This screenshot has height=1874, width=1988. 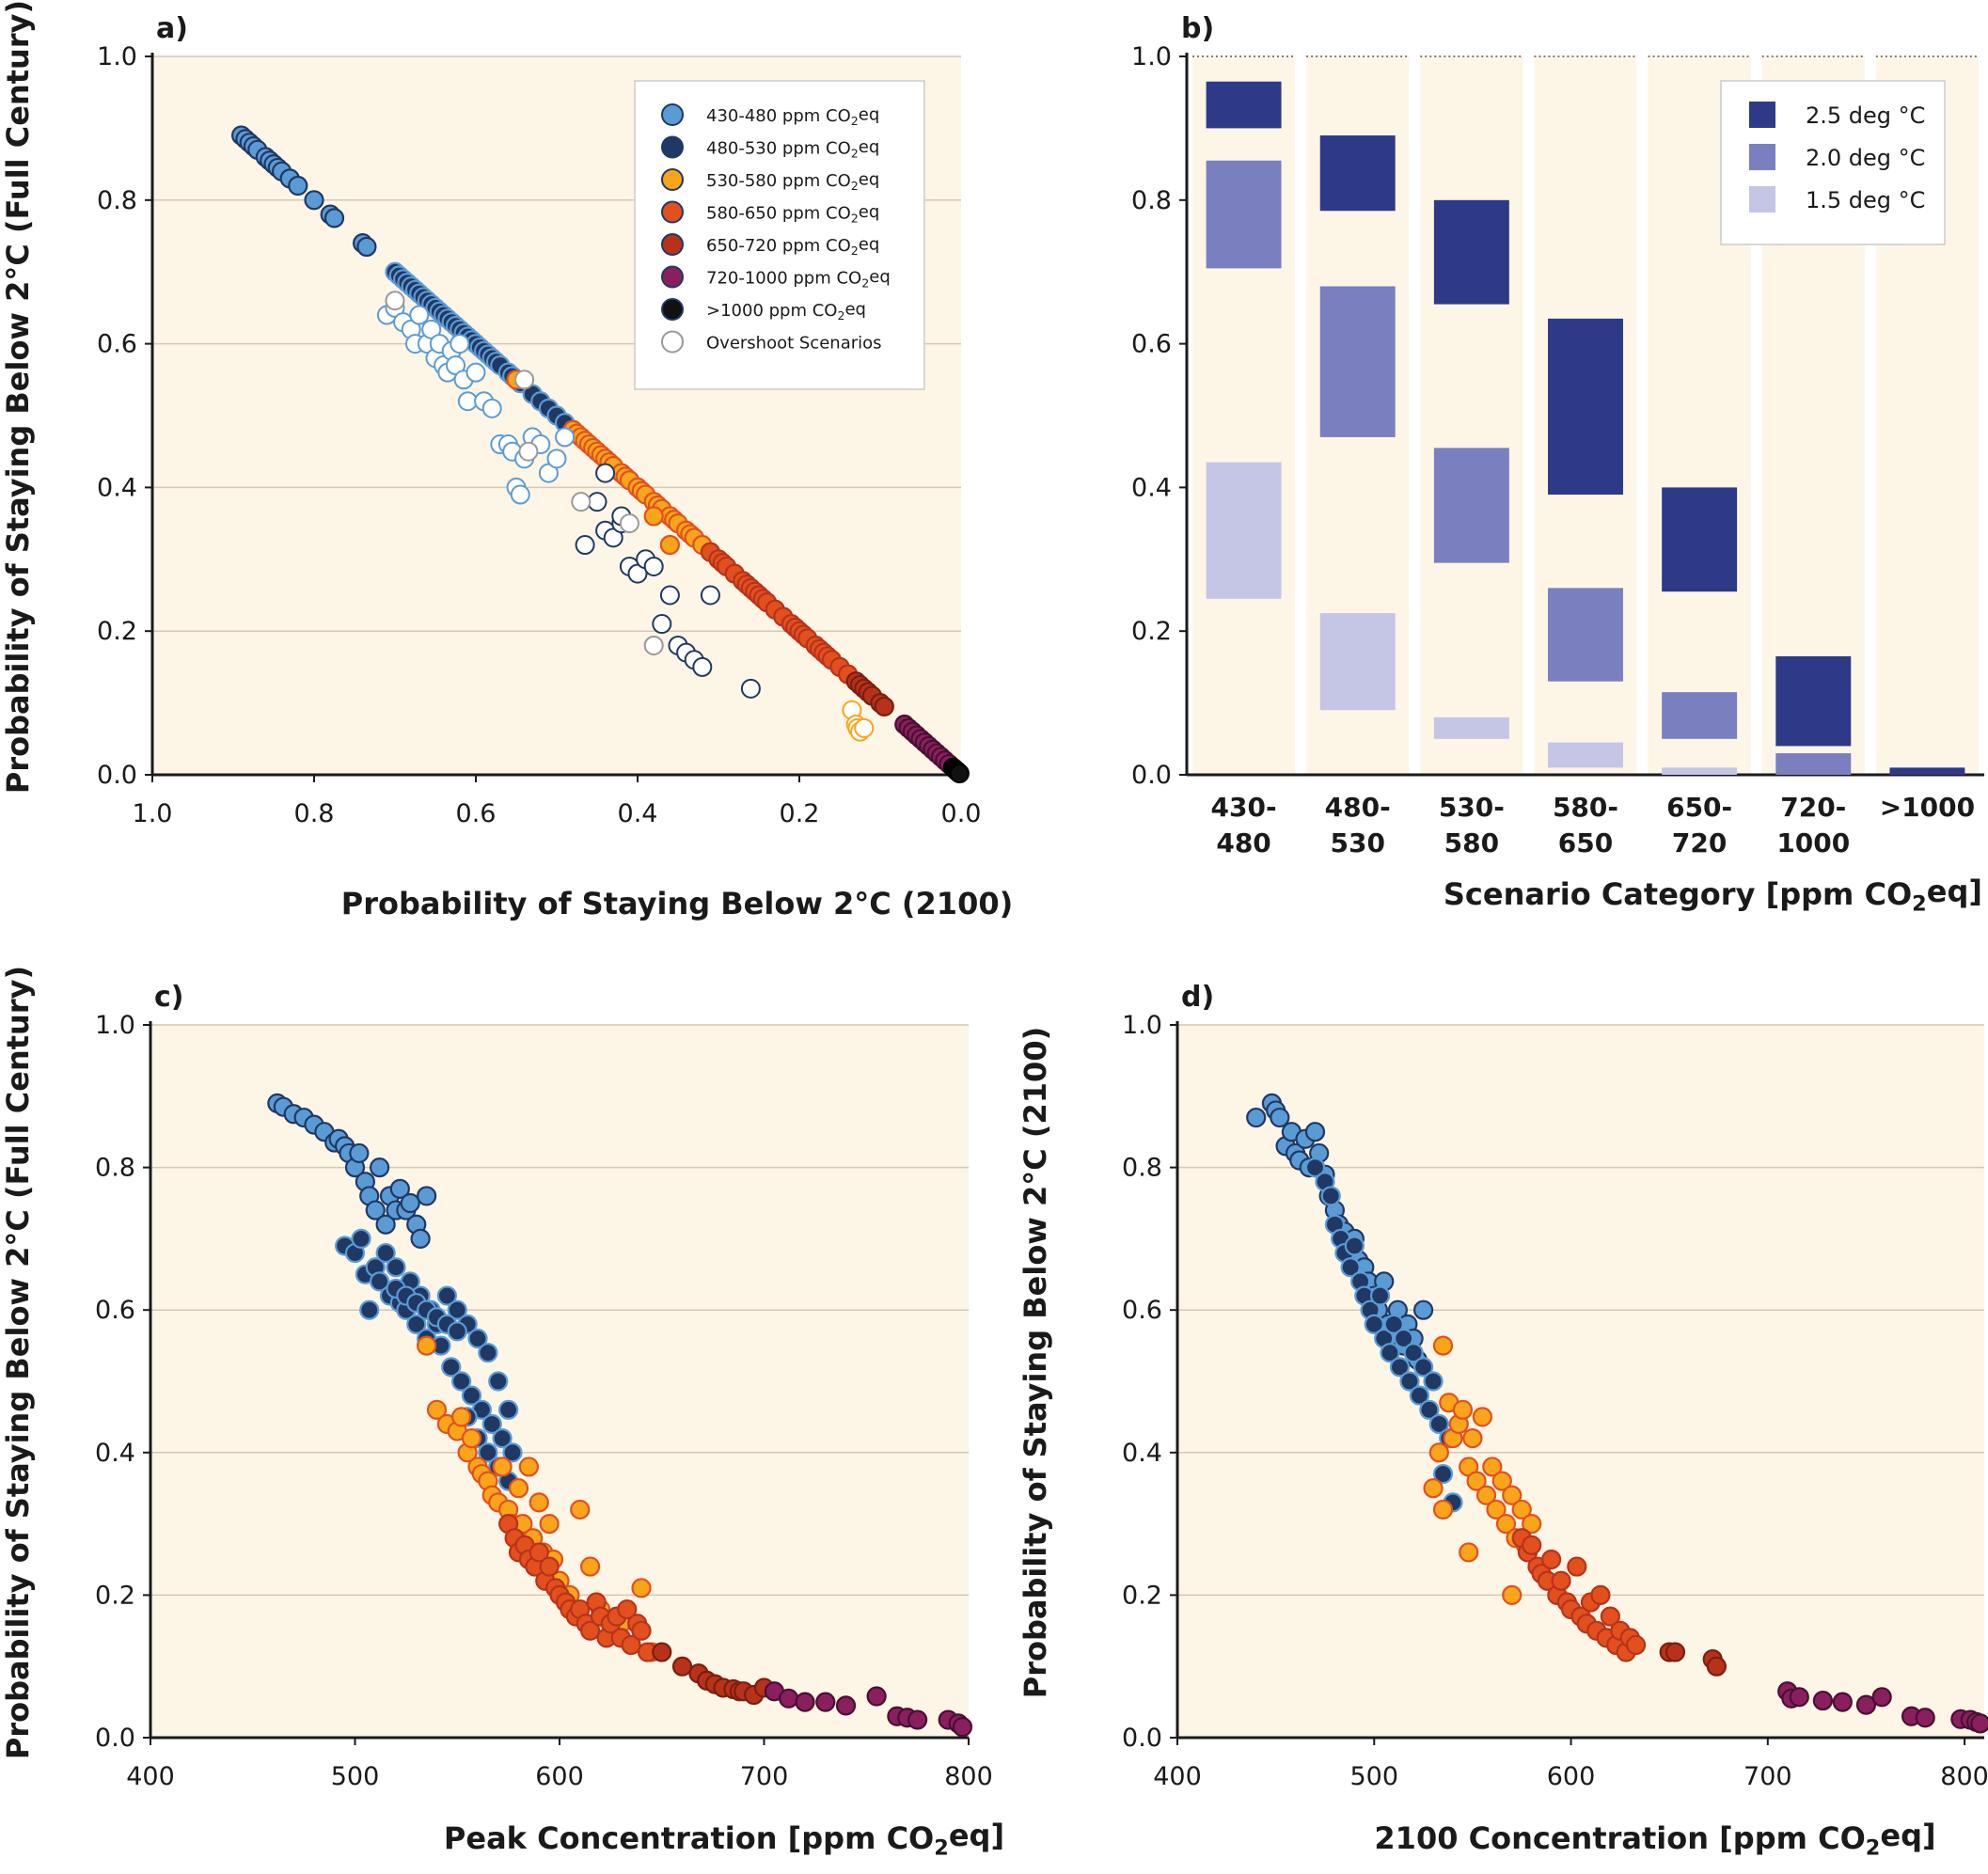 I want to click on x-axis-title: Peak Concentration [ppm CO2eq], so click(x=724, y=1839).